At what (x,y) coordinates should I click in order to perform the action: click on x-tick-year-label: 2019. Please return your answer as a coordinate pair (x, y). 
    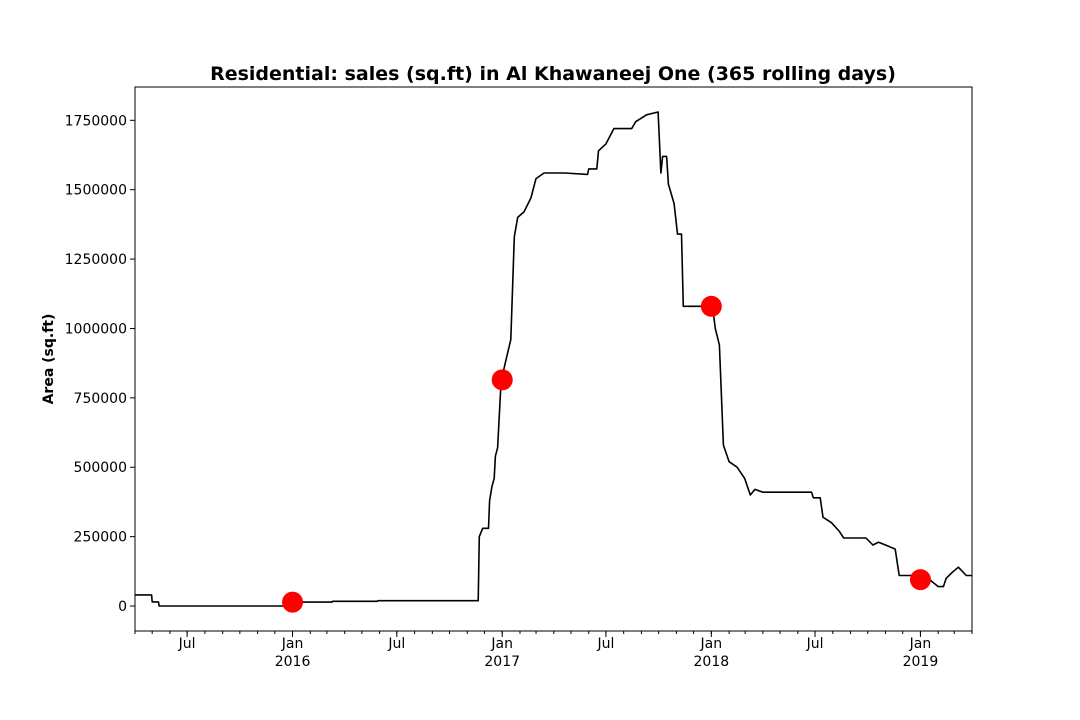
    Looking at the image, I should click on (921, 662).